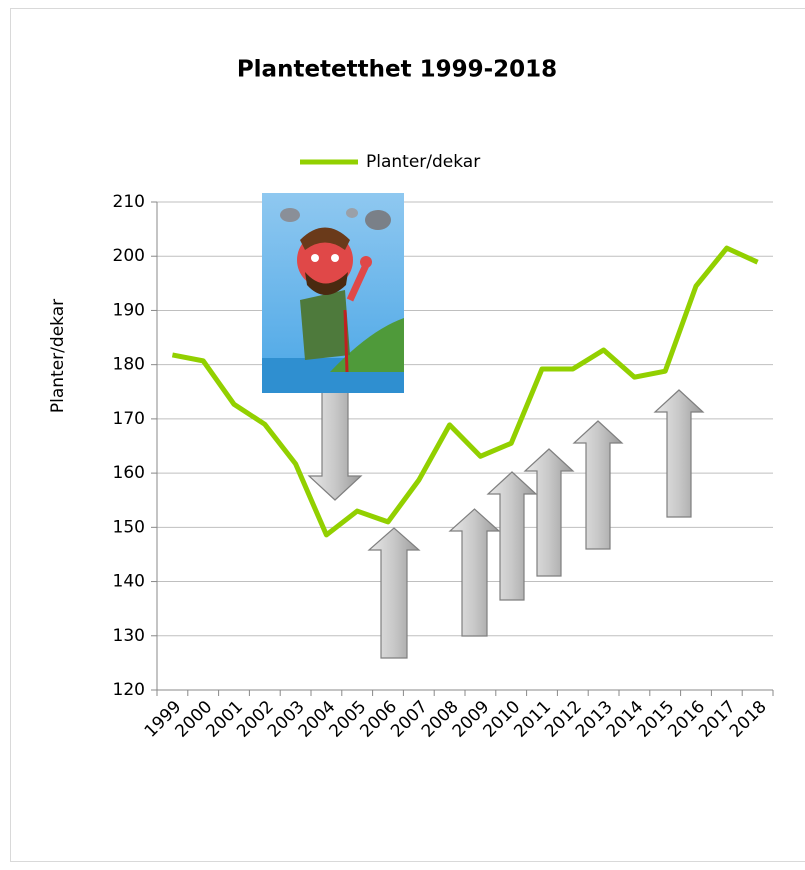 The image size is (805, 870). What do you see at coordinates (58, 356) in the screenshot?
I see `y-axis-label: Planter/dekar` at bounding box center [58, 356].